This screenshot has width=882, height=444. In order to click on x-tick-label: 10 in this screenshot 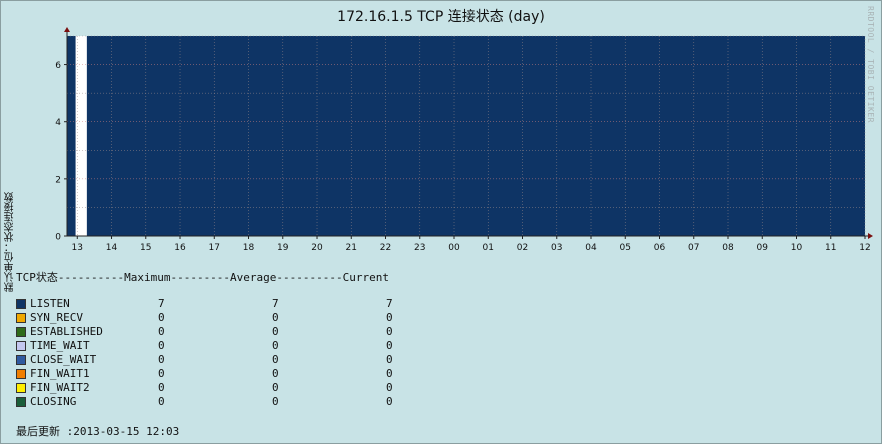, I will do `click(797, 248)`.